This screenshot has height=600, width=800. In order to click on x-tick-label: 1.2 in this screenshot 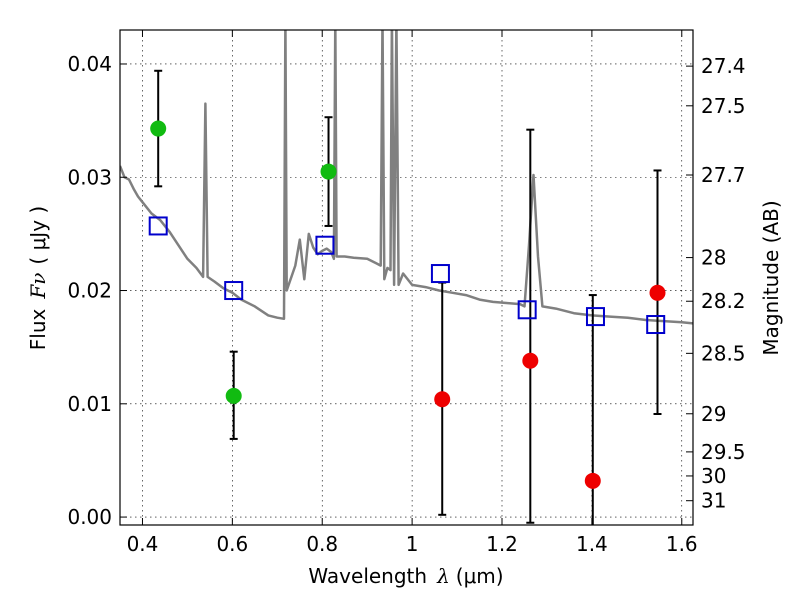, I will do `click(502, 544)`.